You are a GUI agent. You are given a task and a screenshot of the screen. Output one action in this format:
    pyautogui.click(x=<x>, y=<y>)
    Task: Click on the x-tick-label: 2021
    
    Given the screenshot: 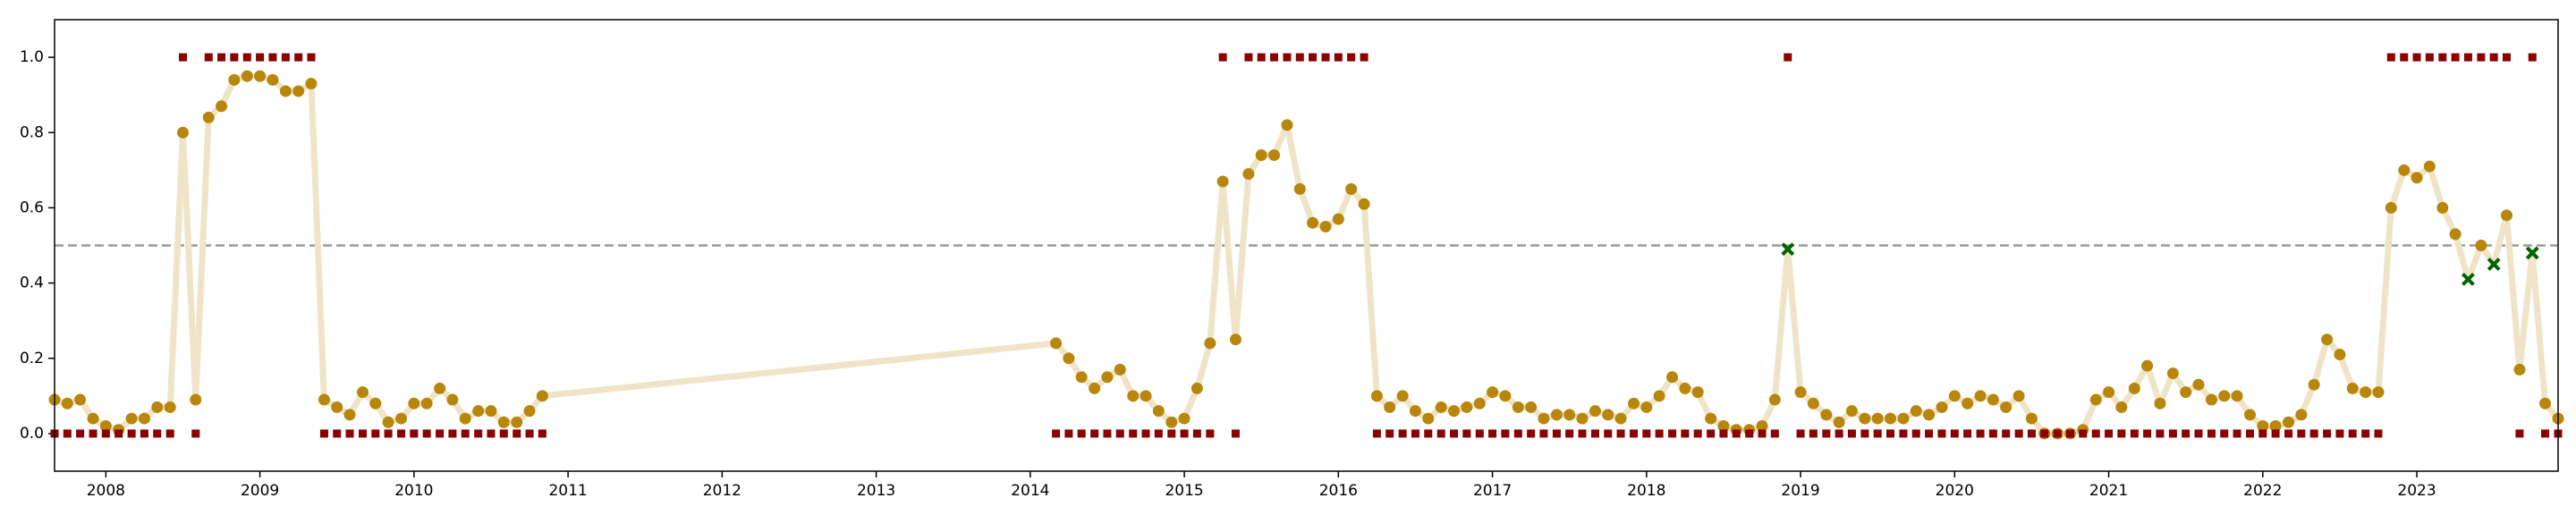 What is the action you would take?
    pyautogui.click(x=2108, y=491)
    